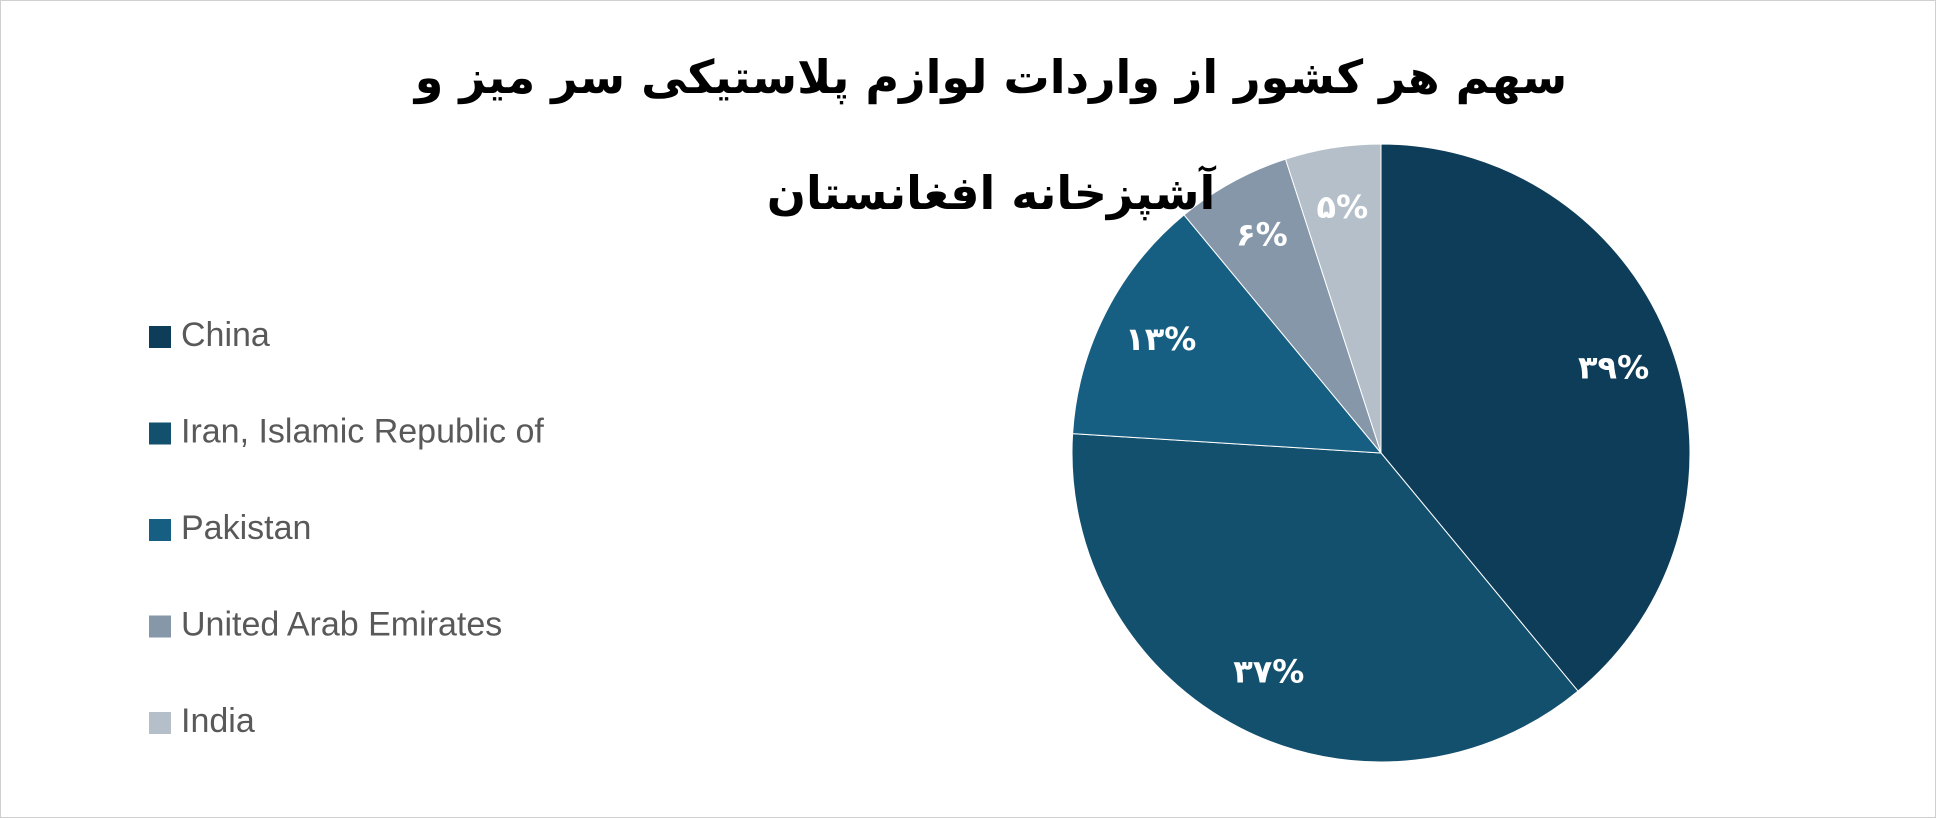  Describe the element at coordinates (1160, 339) in the screenshot. I see `data-label: ۱۳%` at that location.